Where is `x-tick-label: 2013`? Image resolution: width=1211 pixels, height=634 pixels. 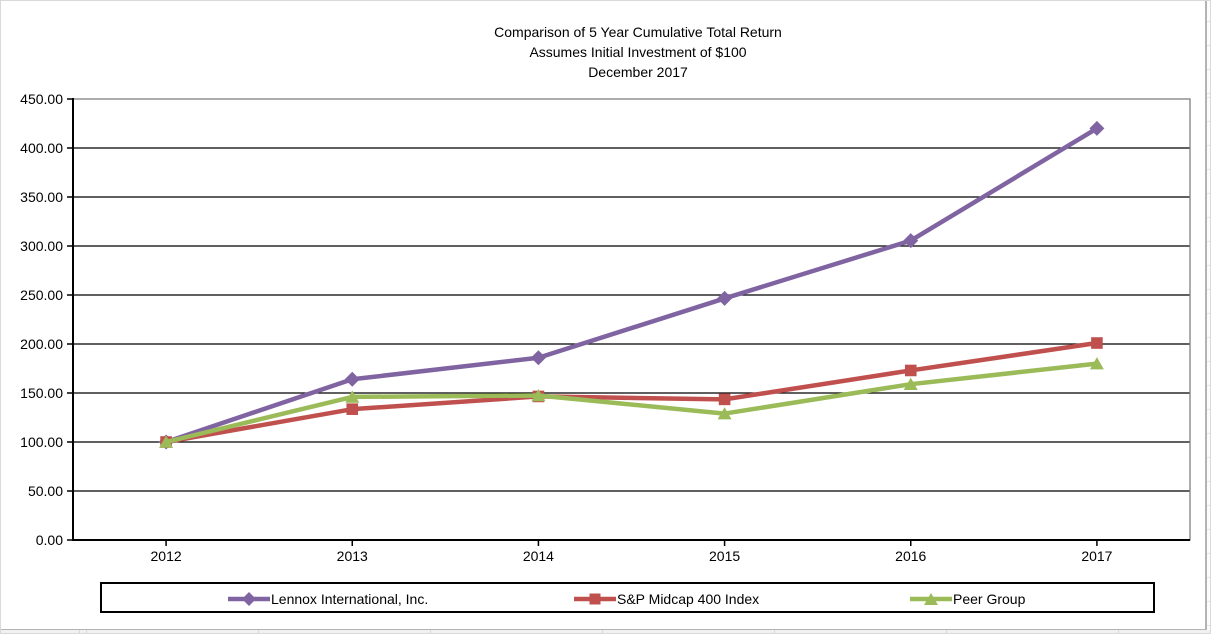
x-tick-label: 2013 is located at coordinates (352, 556).